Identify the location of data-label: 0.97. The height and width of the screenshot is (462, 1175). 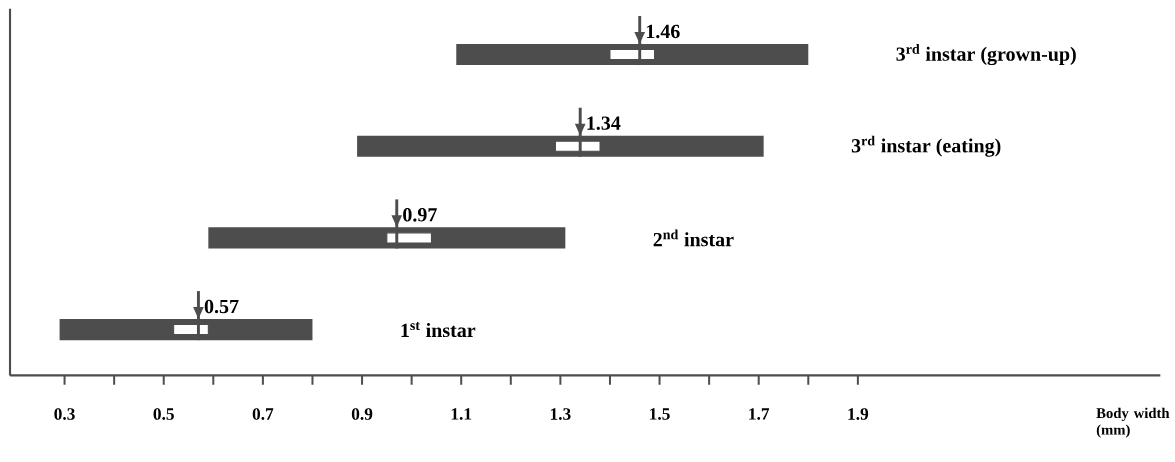
(420, 214).